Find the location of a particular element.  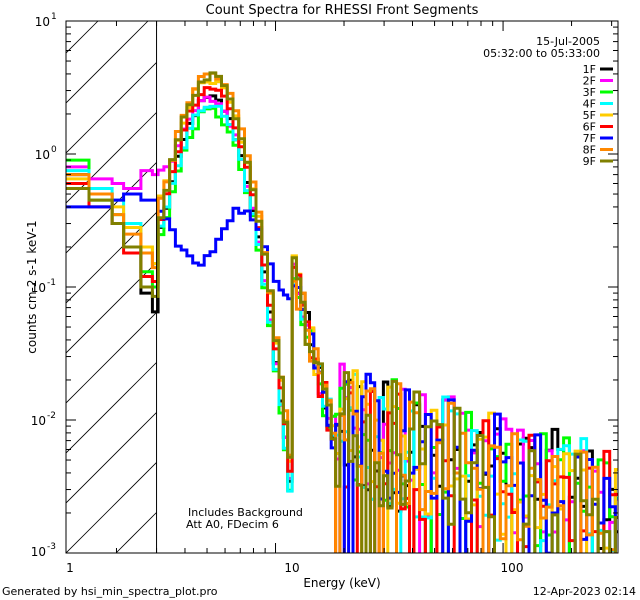

legend-label-8F: 8F is located at coordinates (589, 150).